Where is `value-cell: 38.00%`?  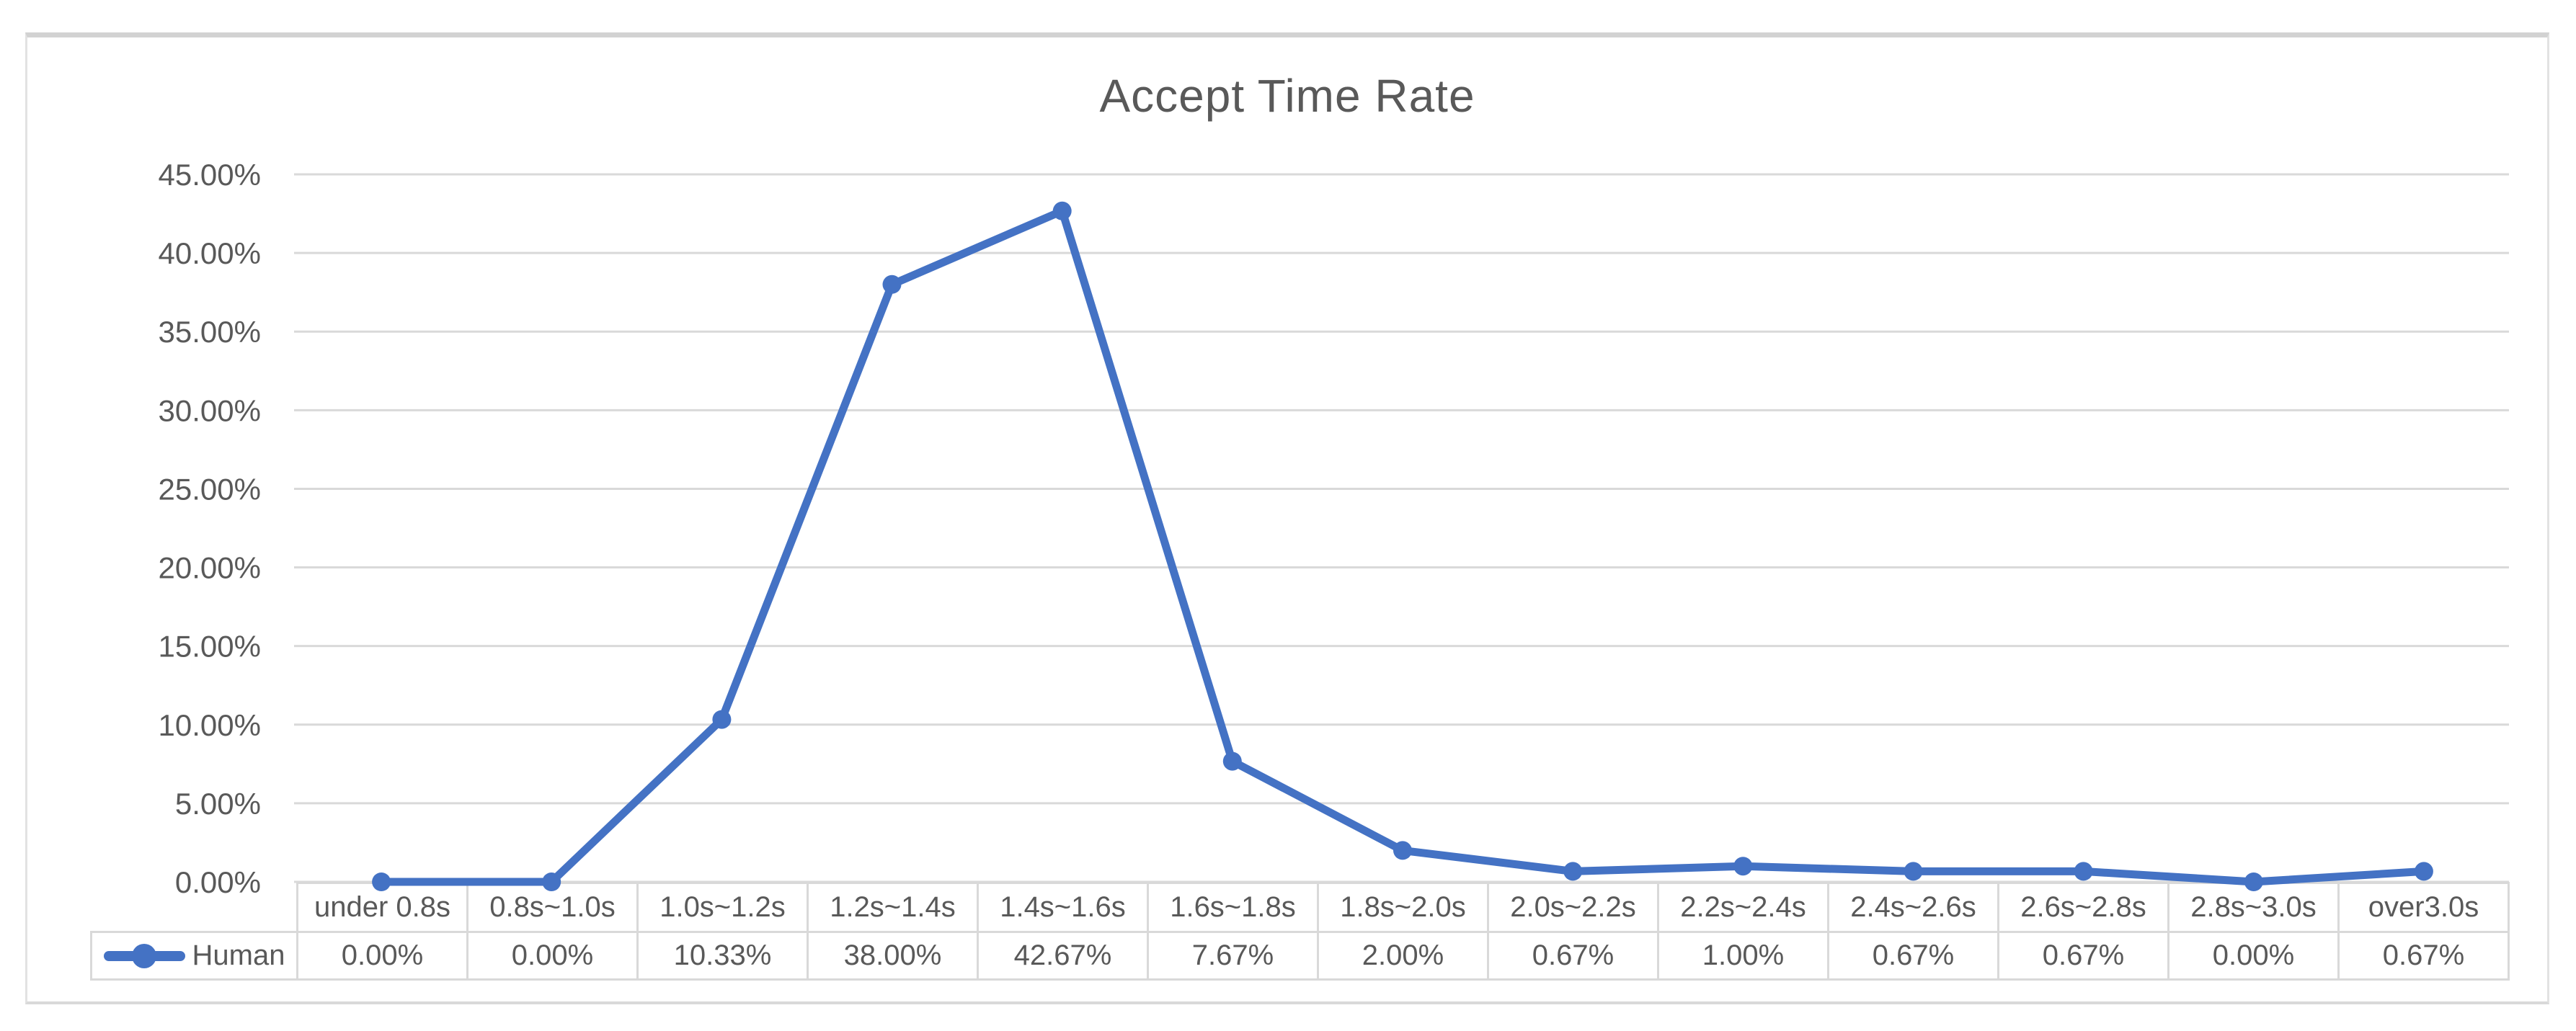
value-cell: 38.00% is located at coordinates (893, 956).